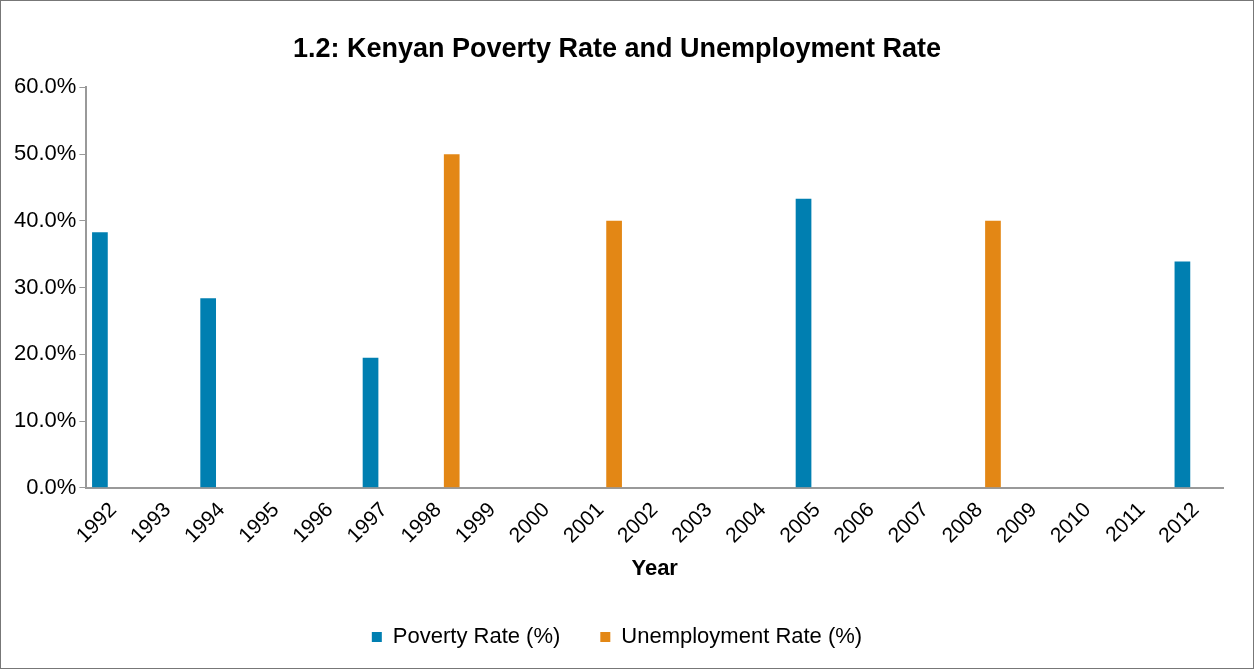  Describe the element at coordinates (45, 153) in the screenshot. I see `y-tick-label: 50.0%` at that location.